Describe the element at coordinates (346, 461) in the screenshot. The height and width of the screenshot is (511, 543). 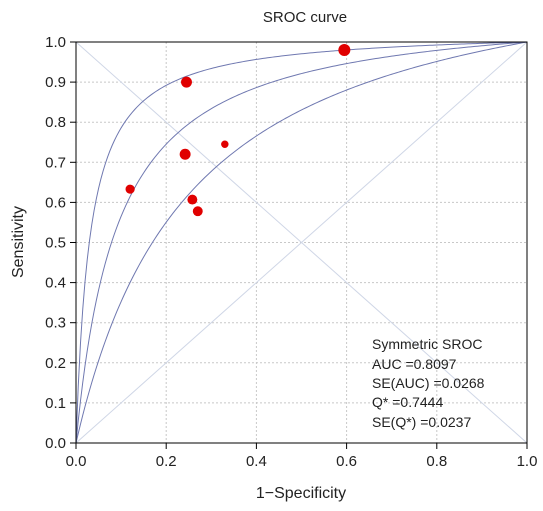
I see `x-tick-label: 0.6` at that location.